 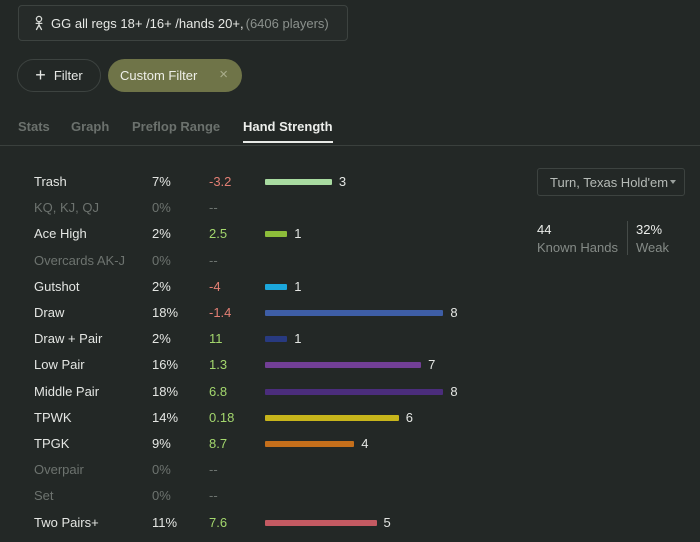 I want to click on custom-filter-label: Custom Filter, so click(x=159, y=75).